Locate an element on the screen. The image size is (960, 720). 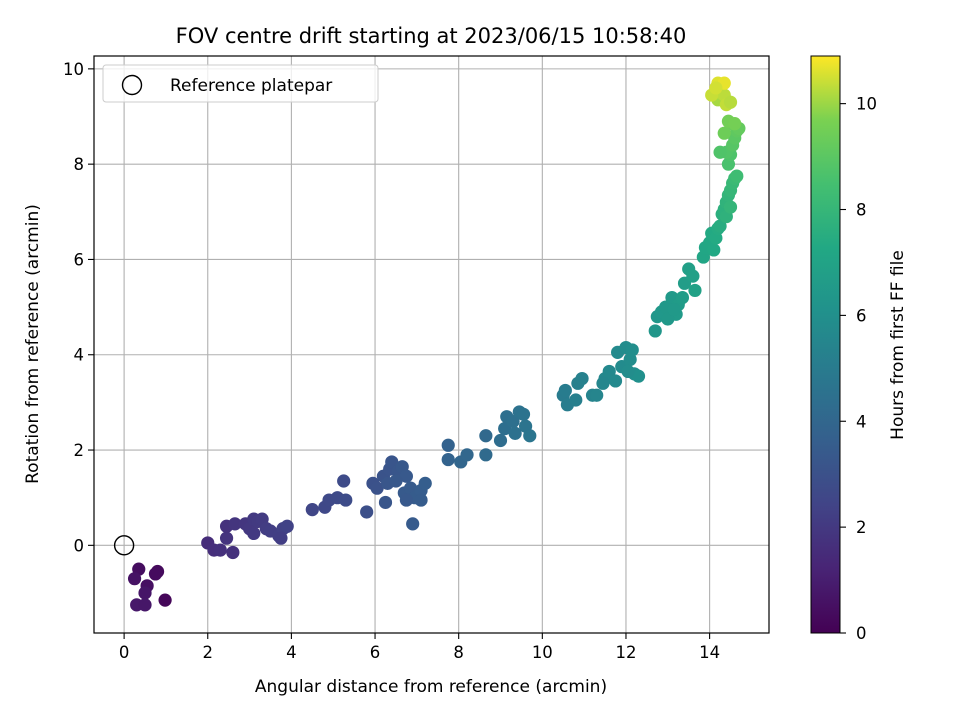
colorbar-tick-label: 0 is located at coordinates (861, 633).